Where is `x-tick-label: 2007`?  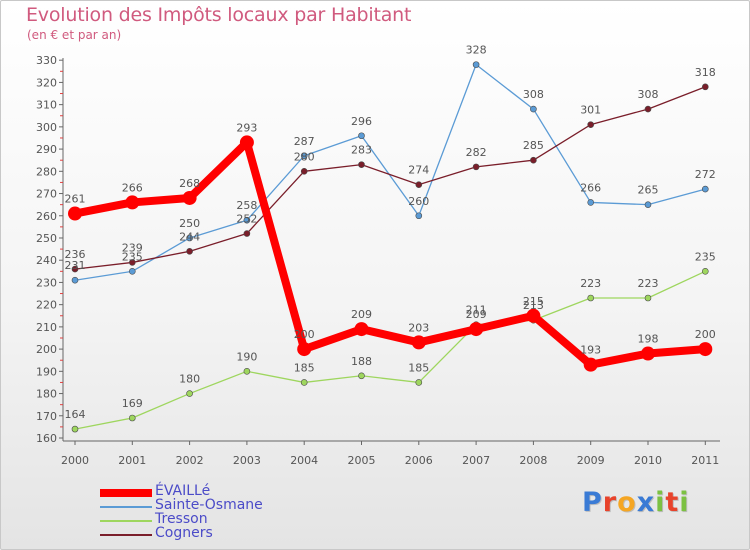
x-tick-label: 2007 is located at coordinates (476, 460).